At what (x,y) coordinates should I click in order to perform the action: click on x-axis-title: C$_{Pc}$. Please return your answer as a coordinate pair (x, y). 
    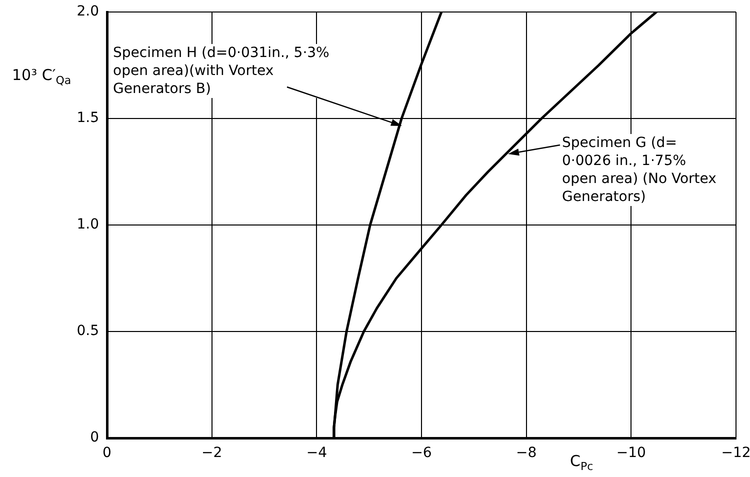
    Looking at the image, I should click on (582, 463).